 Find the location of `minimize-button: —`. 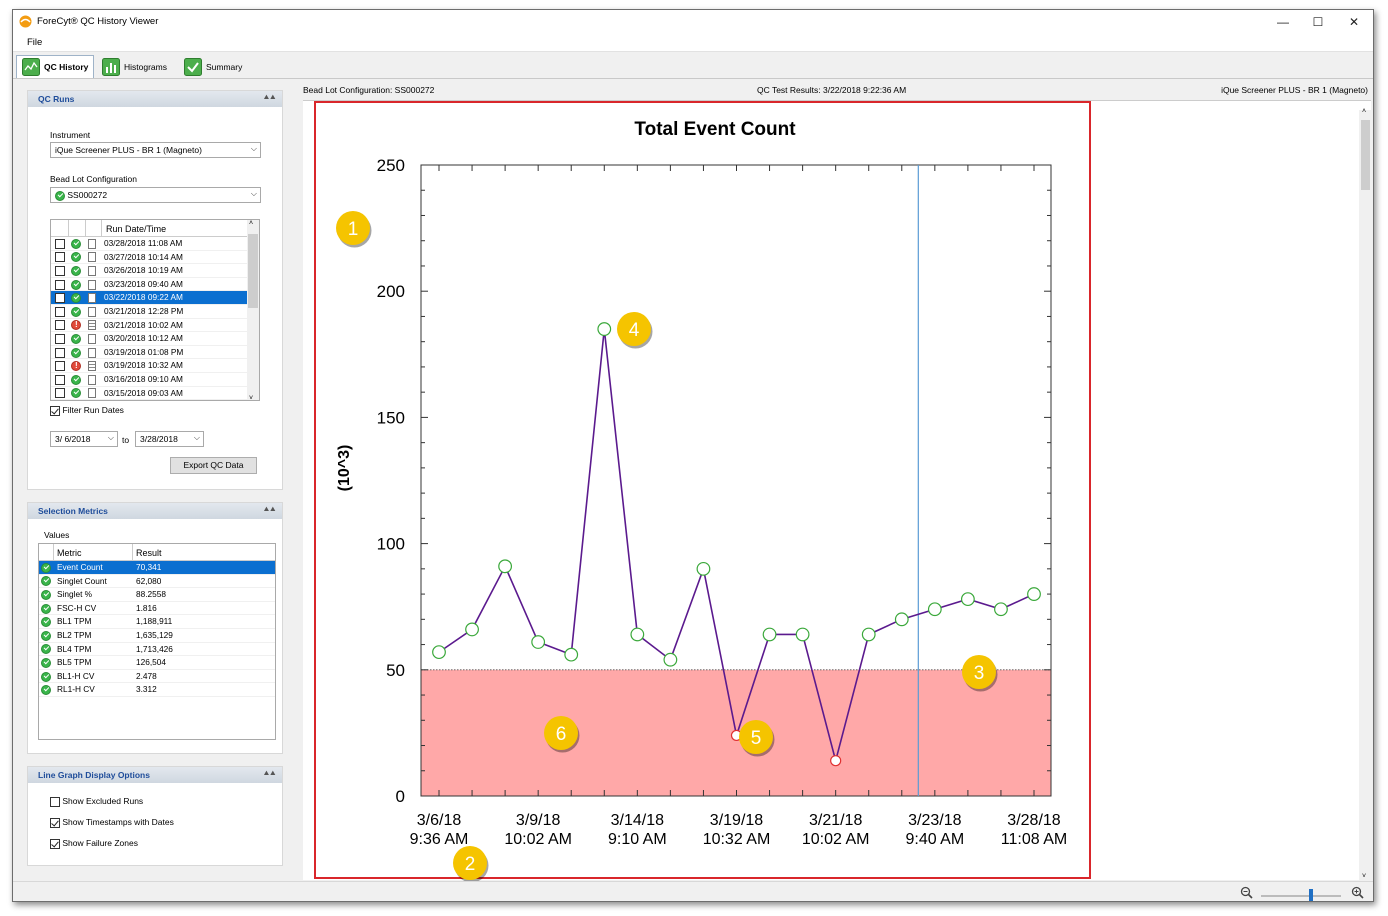

minimize-button: — is located at coordinates (1283, 22).